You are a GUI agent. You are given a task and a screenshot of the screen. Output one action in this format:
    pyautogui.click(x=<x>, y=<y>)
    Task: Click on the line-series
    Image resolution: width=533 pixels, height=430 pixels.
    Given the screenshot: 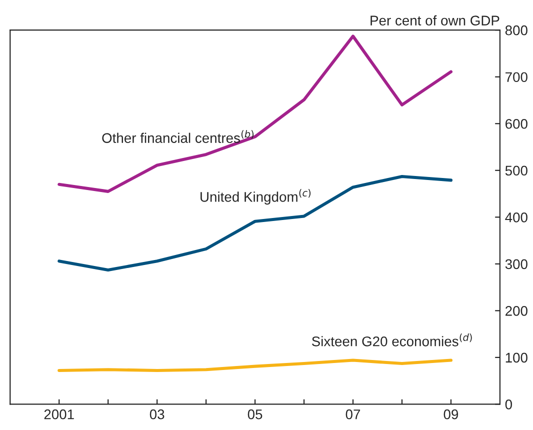 What is the action you would take?
    pyautogui.click(x=255, y=365)
    